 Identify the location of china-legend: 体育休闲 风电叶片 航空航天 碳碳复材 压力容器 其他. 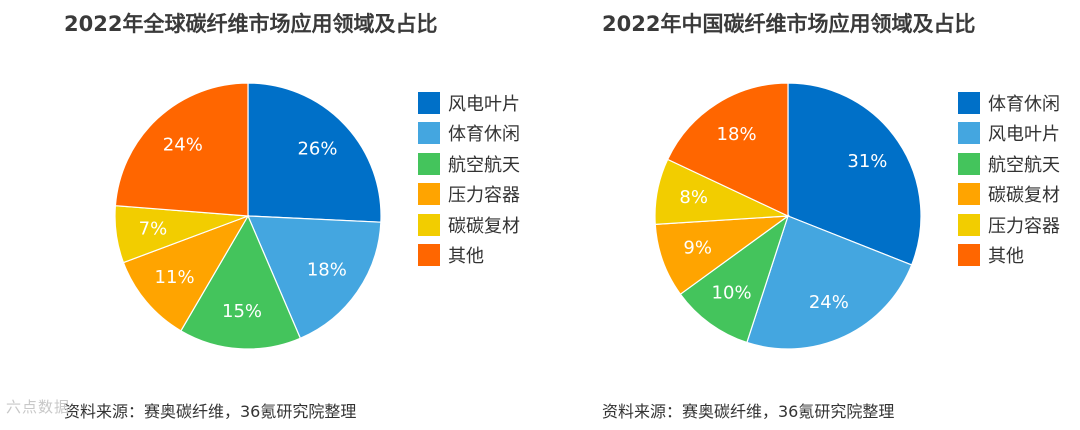
(1009, 181).